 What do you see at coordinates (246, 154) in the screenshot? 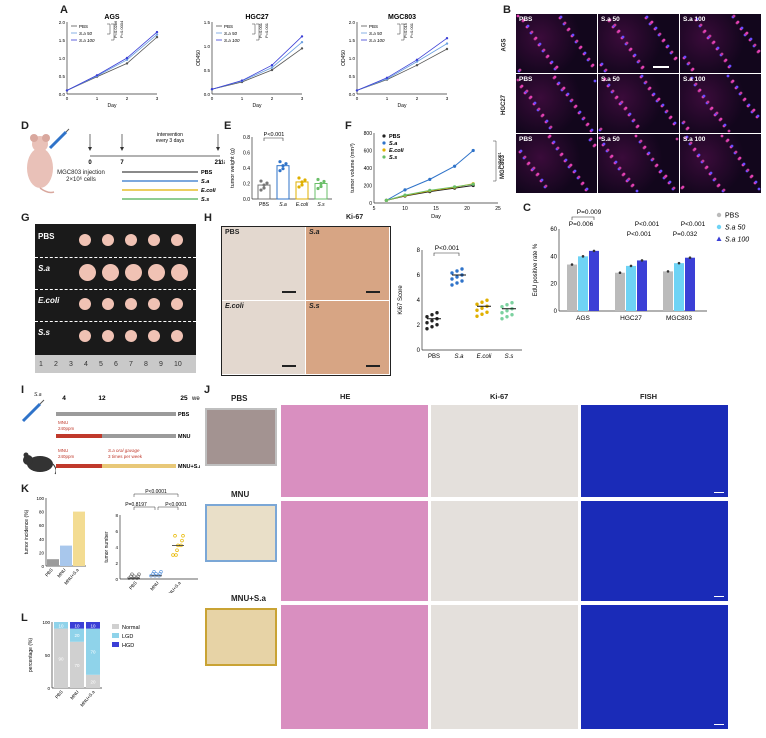
I see `e-ytick: 0.6` at bounding box center [246, 154].